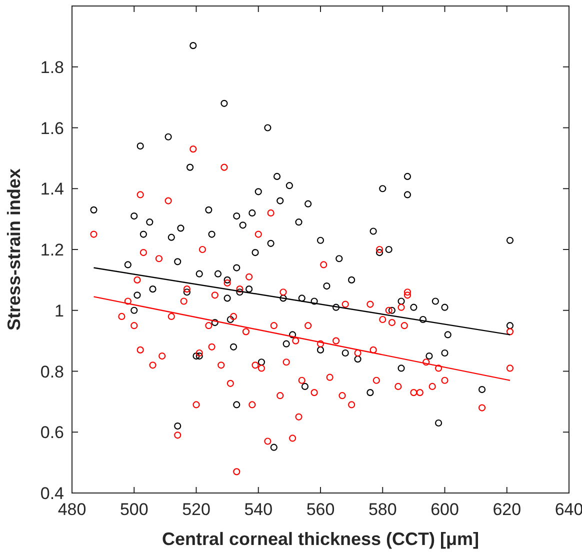 Image resolution: width=582 pixels, height=555 pixels. I want to click on x-tick-label: 620, so click(507, 509).